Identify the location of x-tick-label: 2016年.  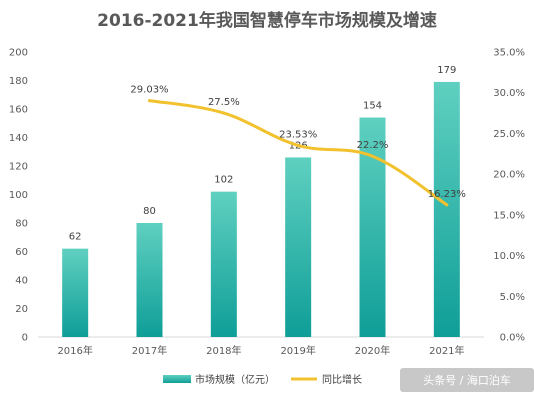
(74, 350).